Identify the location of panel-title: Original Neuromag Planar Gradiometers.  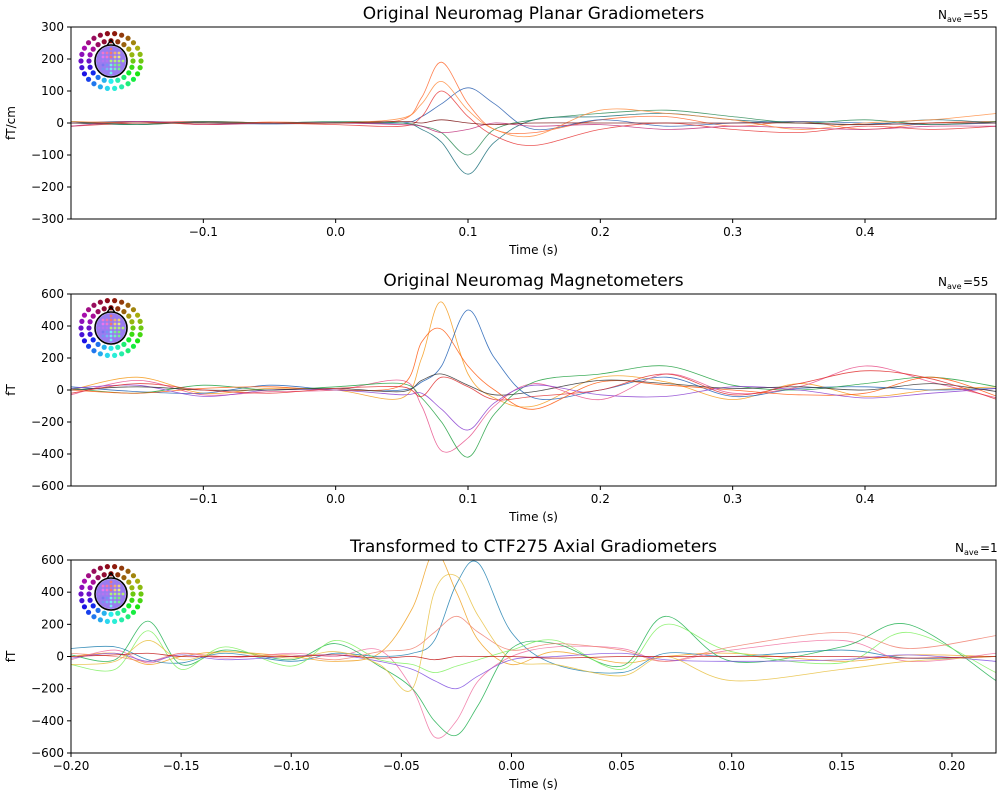
(534, 14).